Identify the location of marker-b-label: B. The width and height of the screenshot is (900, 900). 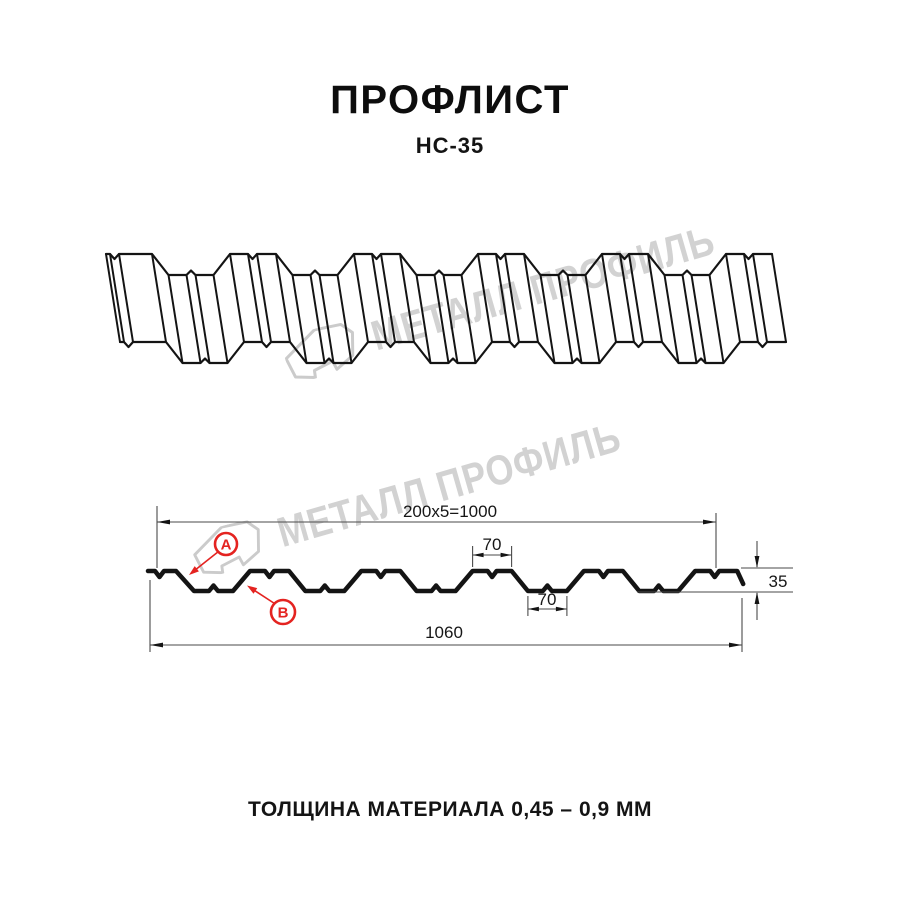
(283, 613).